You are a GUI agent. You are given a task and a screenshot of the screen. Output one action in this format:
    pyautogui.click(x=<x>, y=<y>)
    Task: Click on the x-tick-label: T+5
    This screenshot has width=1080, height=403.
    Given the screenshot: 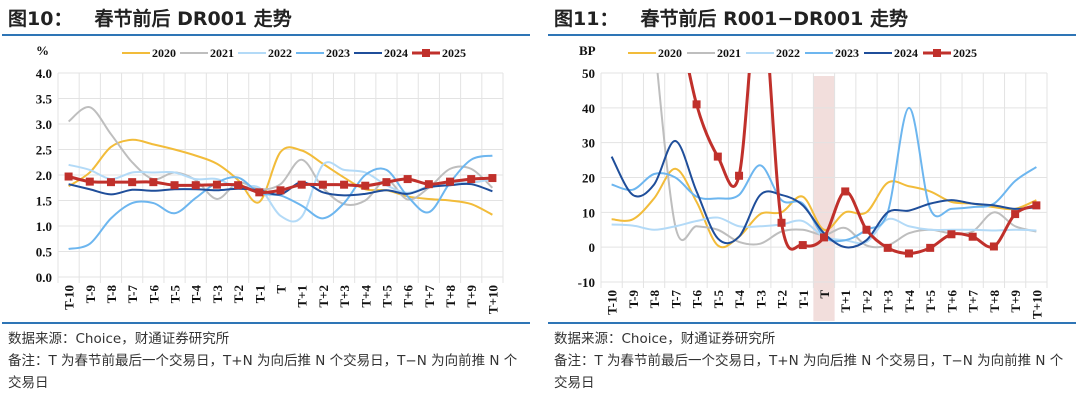 What is the action you would take?
    pyautogui.click(x=386, y=296)
    